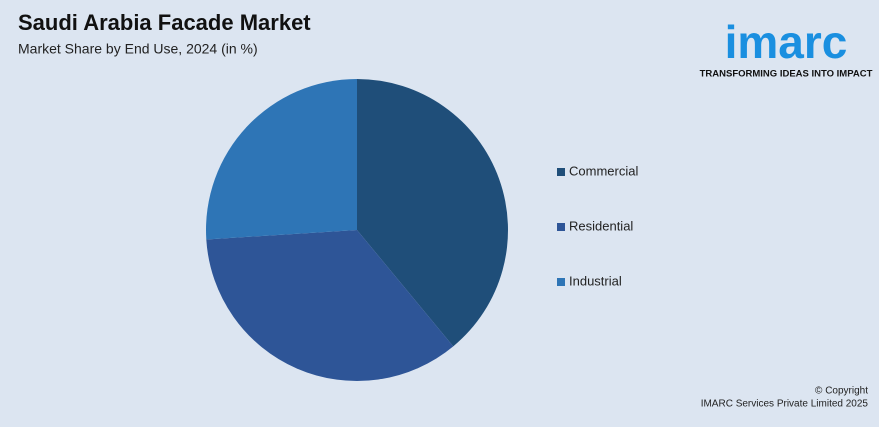 The height and width of the screenshot is (427, 879). Describe the element at coordinates (786, 74) in the screenshot. I see `logo-tagline: TRANSFORMING IDEAS INTO IMPACT` at that location.